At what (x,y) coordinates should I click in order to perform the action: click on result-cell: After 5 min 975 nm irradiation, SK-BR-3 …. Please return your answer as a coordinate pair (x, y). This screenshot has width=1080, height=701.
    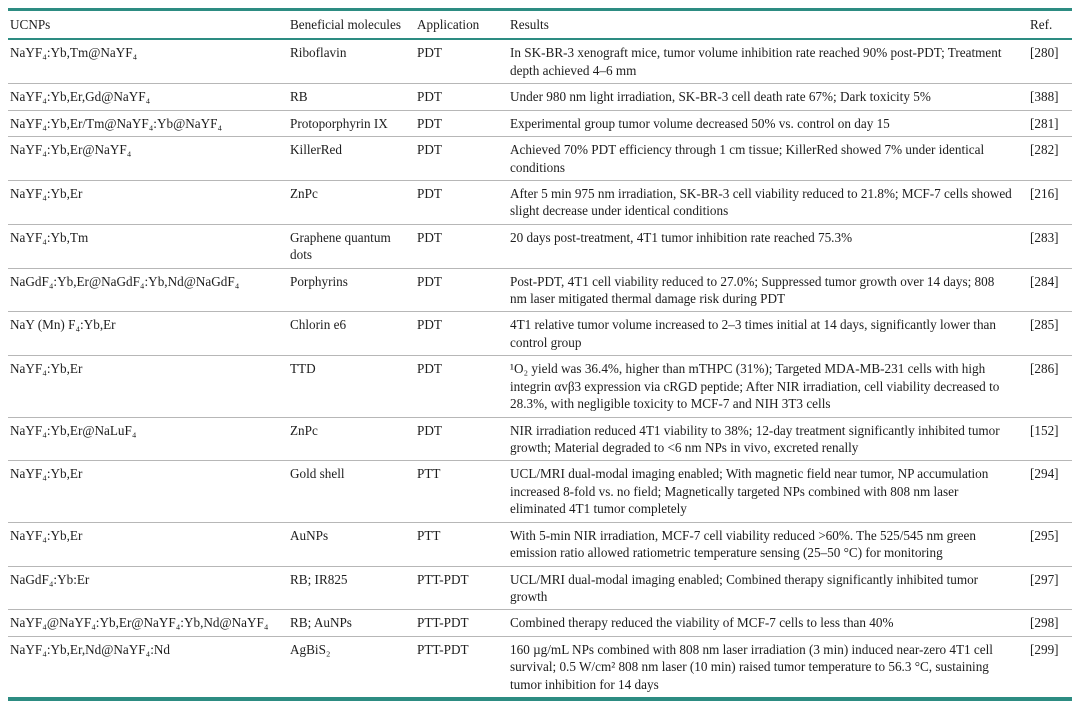
    Looking at the image, I should click on (768, 202).